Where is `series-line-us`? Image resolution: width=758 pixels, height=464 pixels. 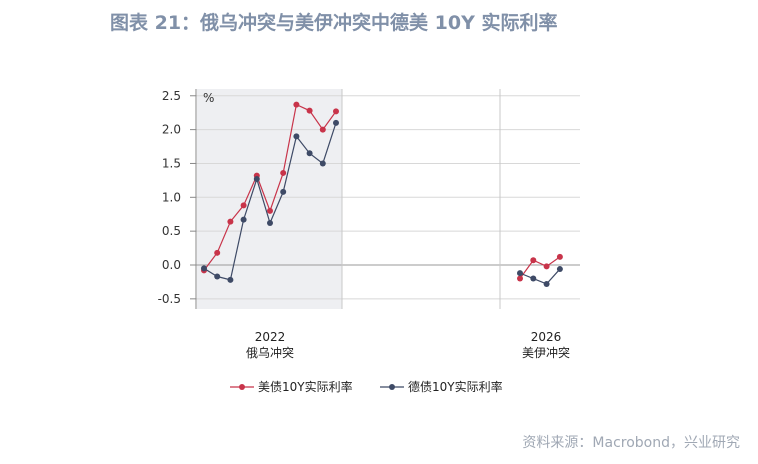 series-line-us is located at coordinates (540, 267).